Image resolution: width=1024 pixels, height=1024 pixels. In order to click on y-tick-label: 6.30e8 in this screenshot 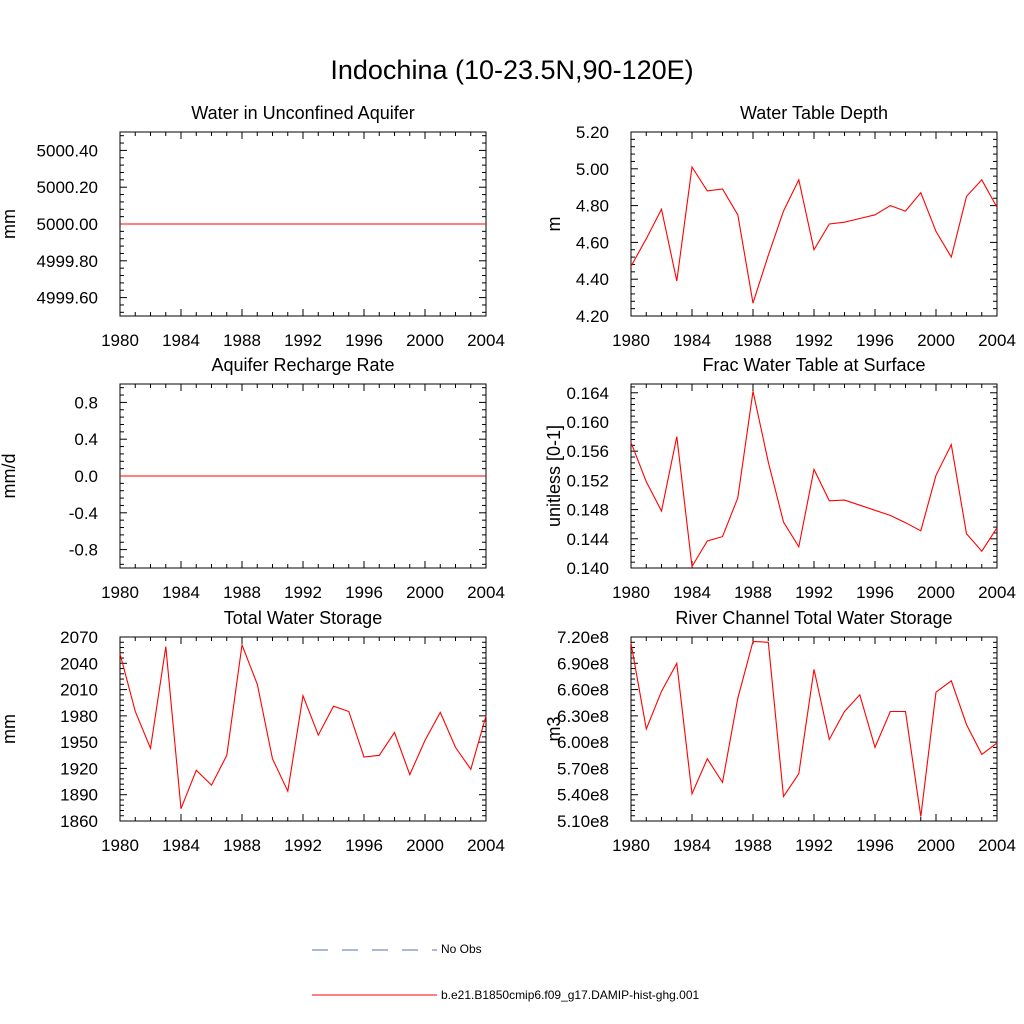, I will do `click(583, 716)`.